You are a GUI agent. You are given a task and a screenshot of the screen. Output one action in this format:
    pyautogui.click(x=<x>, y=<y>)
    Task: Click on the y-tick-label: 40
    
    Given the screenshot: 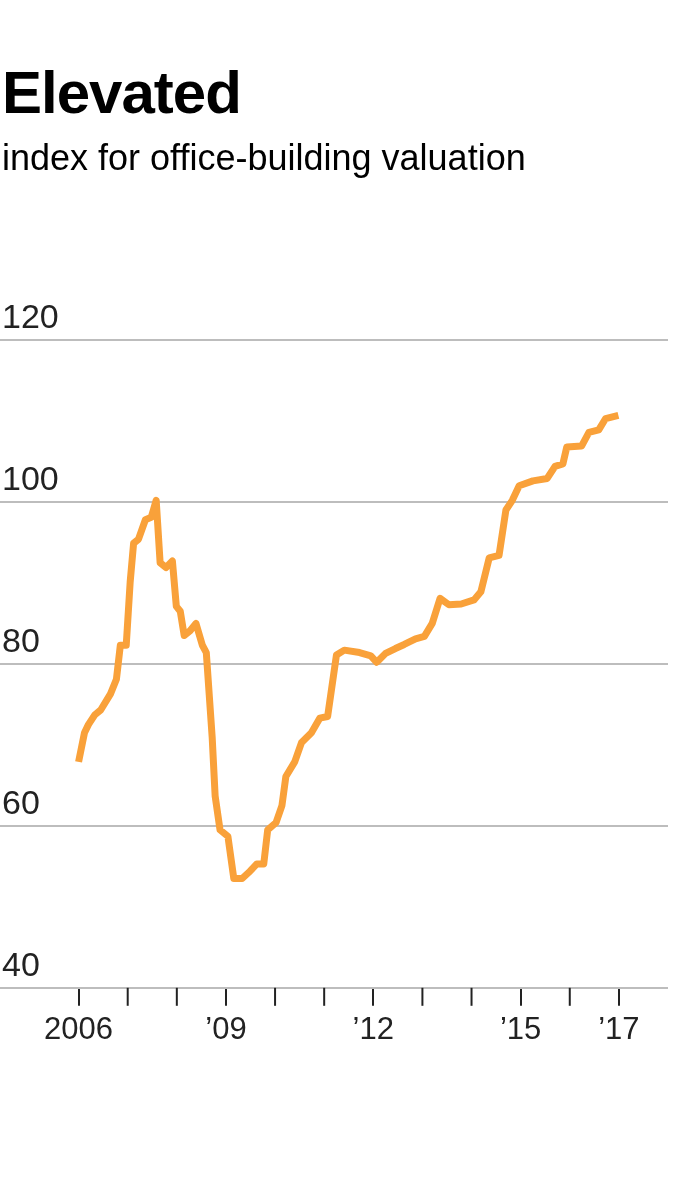 What is the action you would take?
    pyautogui.click(x=21, y=963)
    